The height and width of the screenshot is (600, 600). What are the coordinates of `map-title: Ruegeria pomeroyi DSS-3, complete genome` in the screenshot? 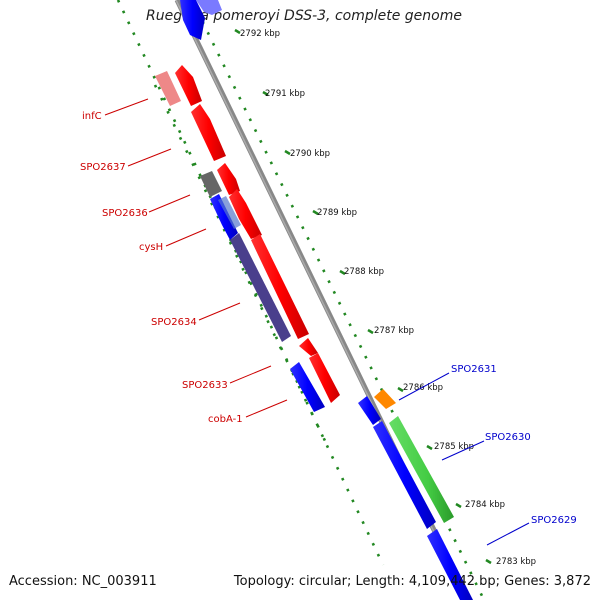 It's located at (304, 16).